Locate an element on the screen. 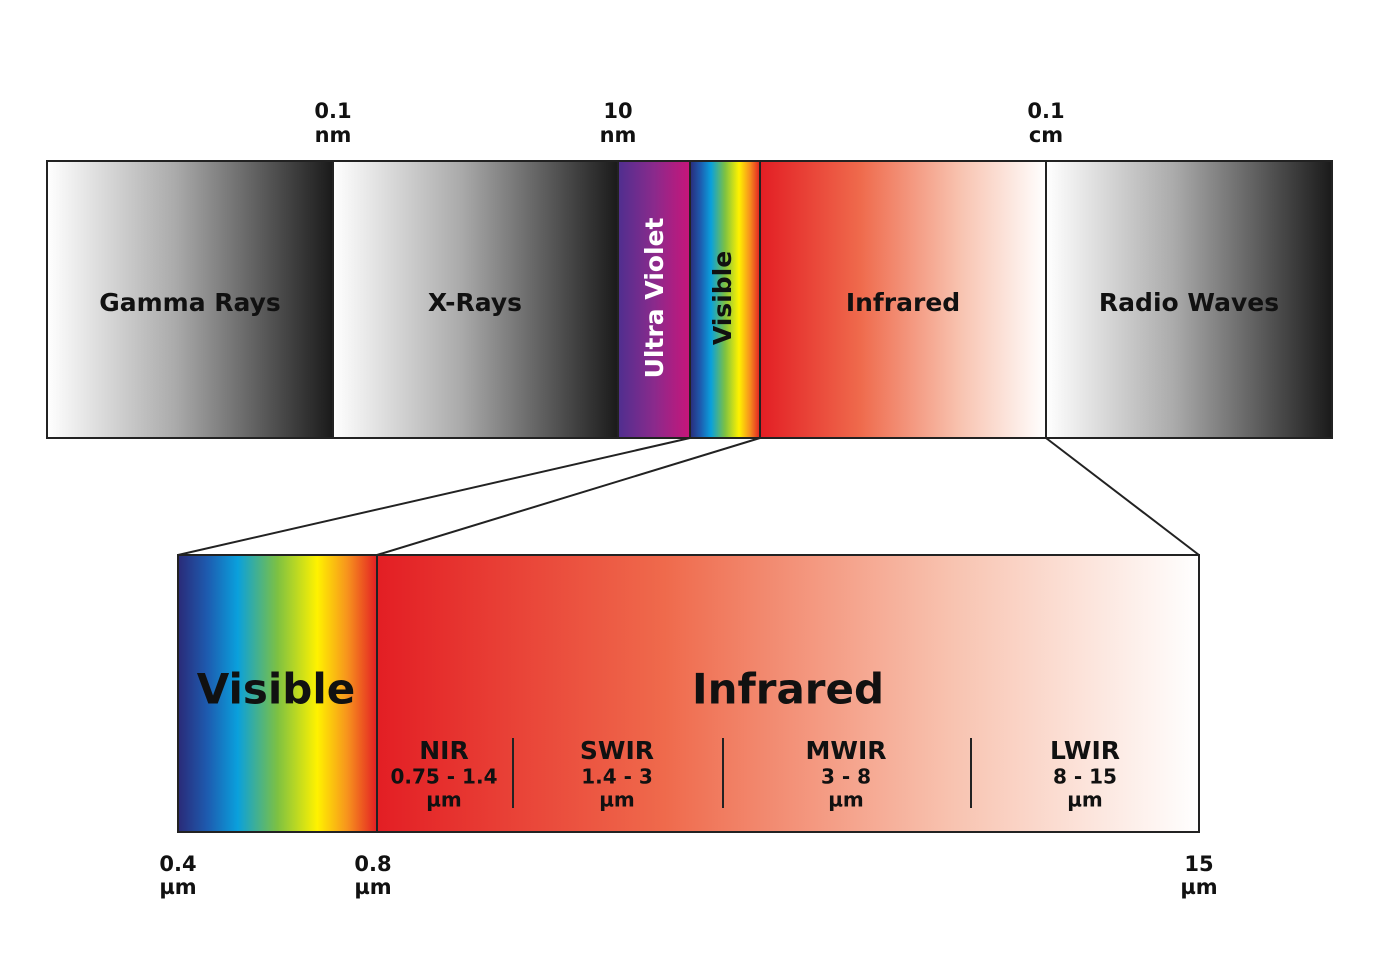 The height and width of the screenshot is (975, 1379). subband-name: LWIR is located at coordinates (1085, 750).